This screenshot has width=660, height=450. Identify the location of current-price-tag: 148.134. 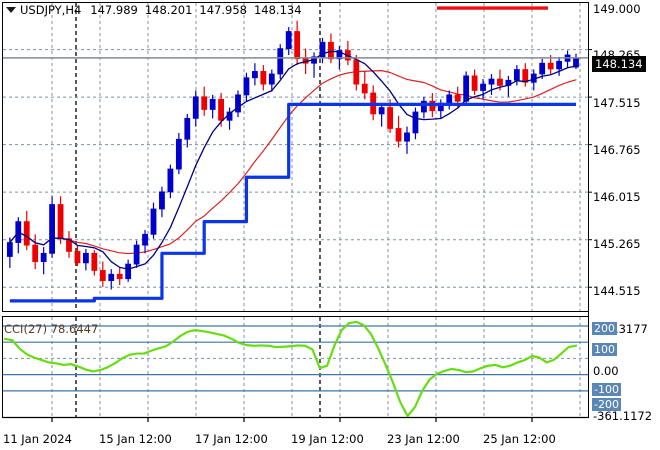
(619, 64).